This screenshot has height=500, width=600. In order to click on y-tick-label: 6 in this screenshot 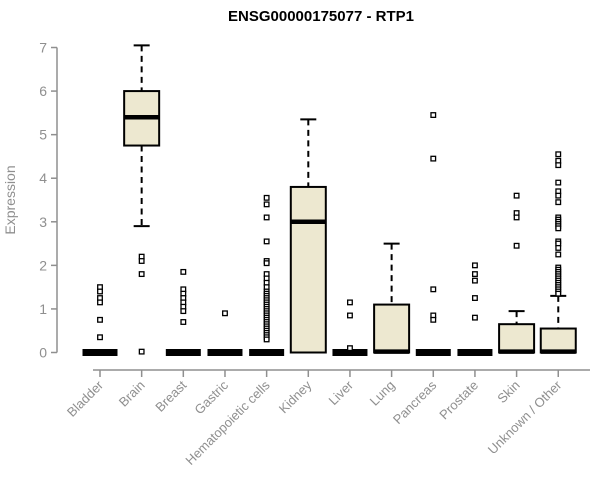, I will do `click(43, 91)`.